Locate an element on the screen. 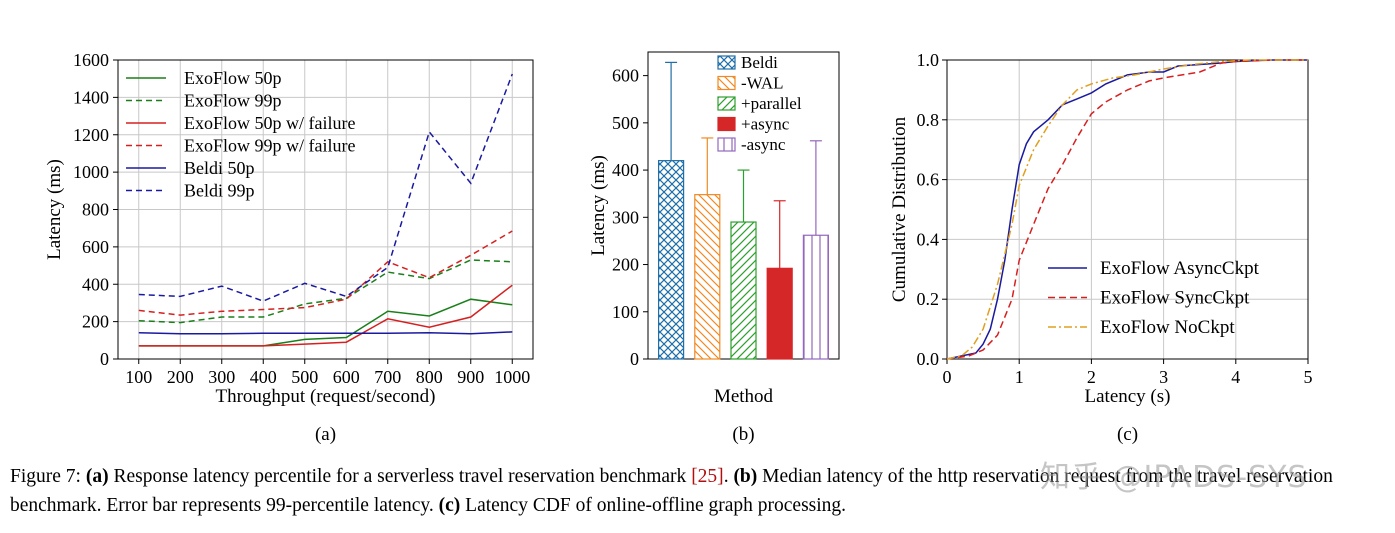 The image size is (1395, 533). chart-a-ytick-label: 600 is located at coordinates (95, 247).